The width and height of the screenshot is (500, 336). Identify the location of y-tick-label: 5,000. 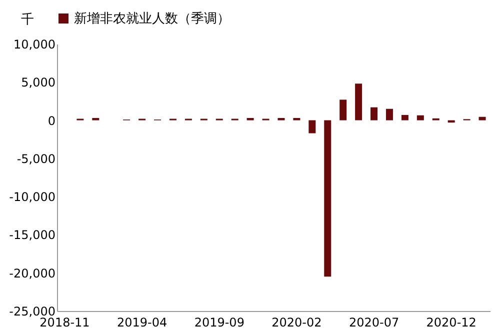
(38, 83).